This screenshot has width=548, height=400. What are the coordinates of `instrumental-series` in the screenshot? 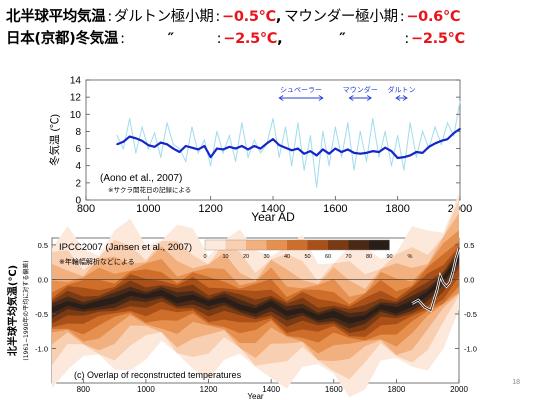 It's located at (436, 280).